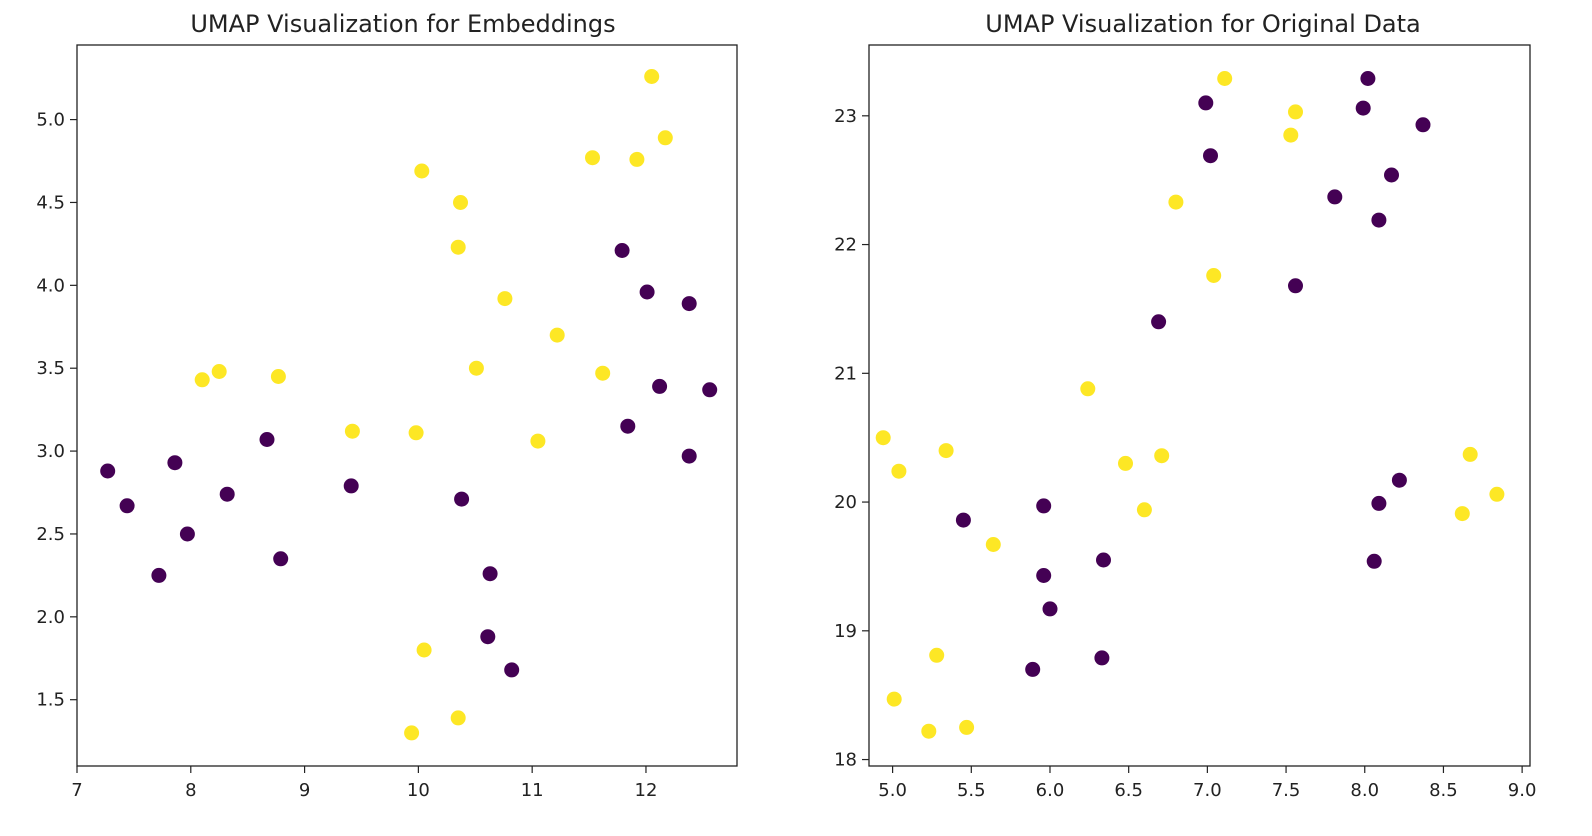 The width and height of the screenshot is (1592, 836). I want to click on x-tick-label: 5.5, so click(971, 790).